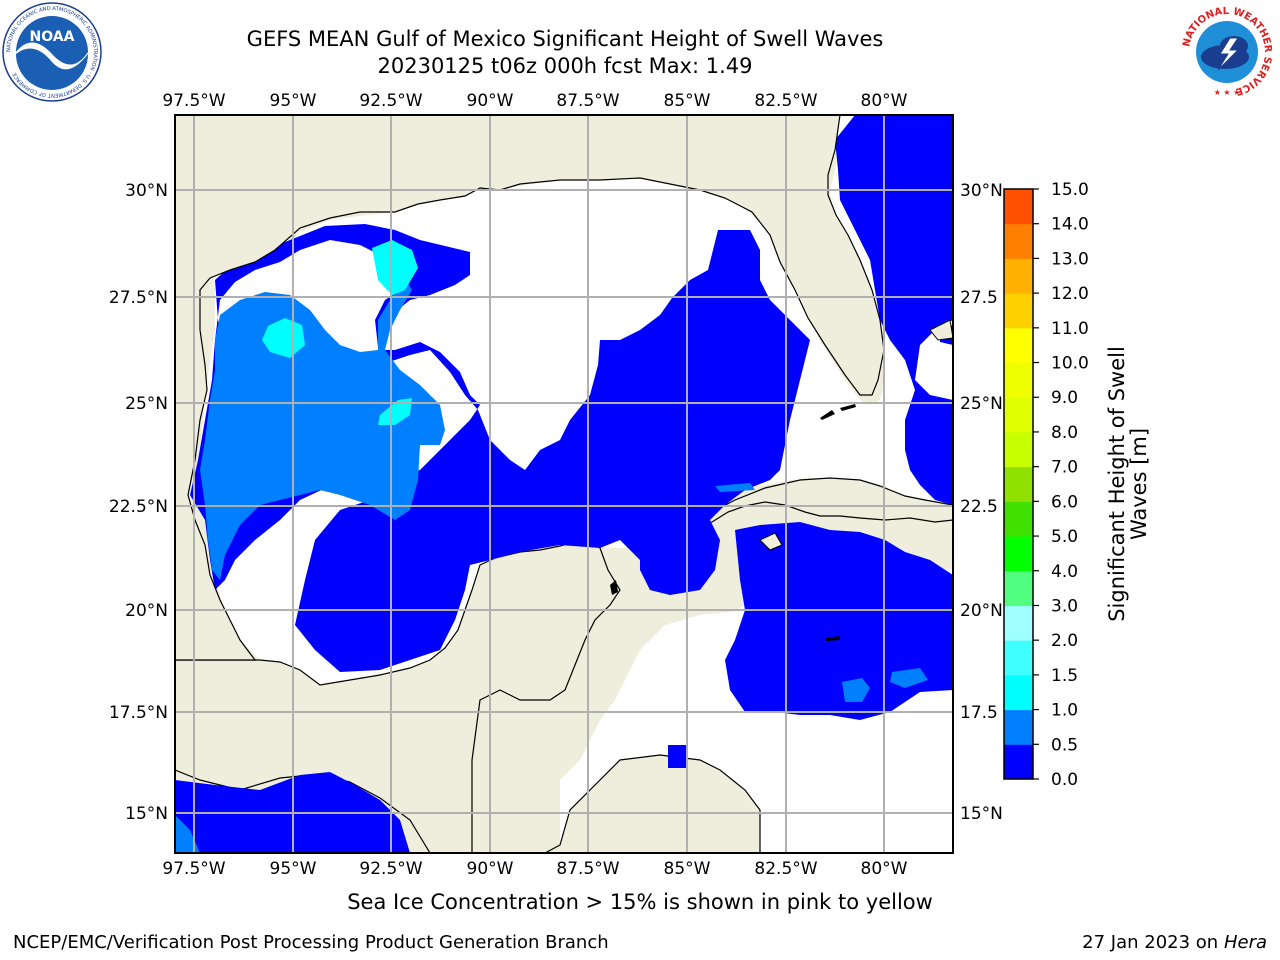  I want to click on colorbar-tick-label: 11.0, so click(1070, 329).